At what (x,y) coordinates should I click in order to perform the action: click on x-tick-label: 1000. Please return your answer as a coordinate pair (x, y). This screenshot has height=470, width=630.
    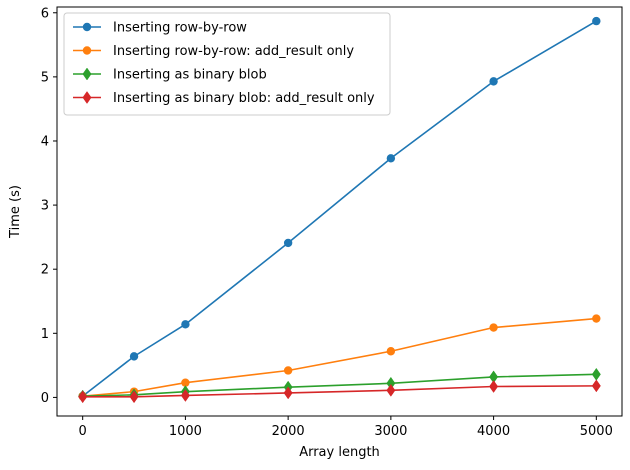
    Looking at the image, I should click on (185, 431).